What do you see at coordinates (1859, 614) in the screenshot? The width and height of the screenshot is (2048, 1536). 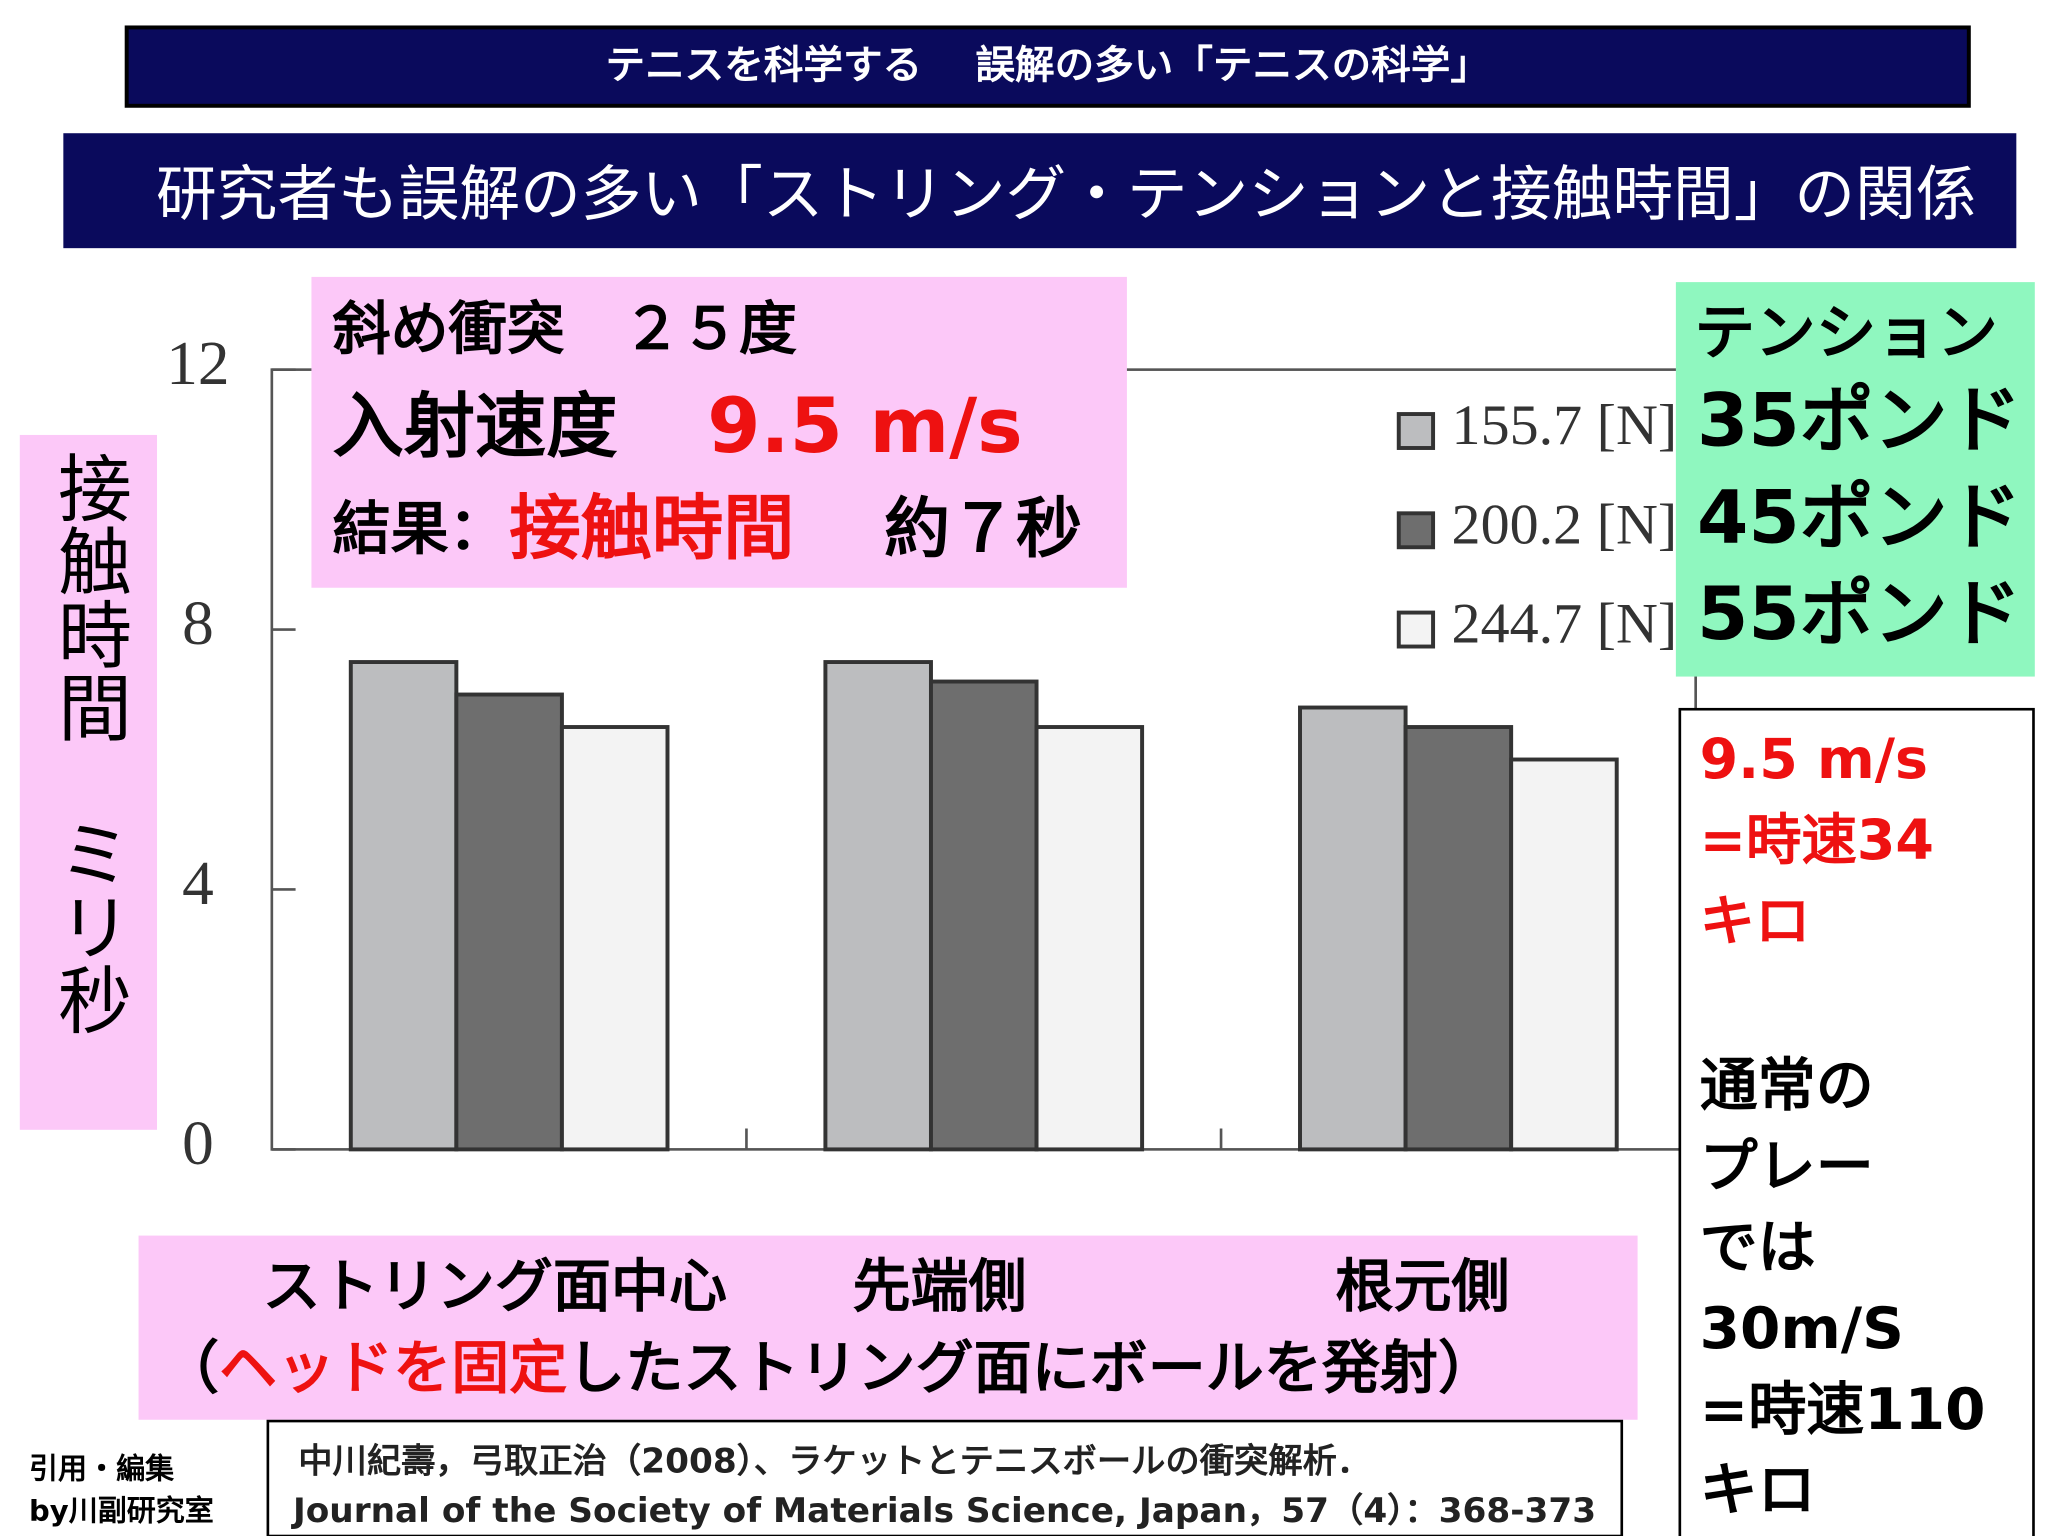 I see `tension-item: 55ポンド` at bounding box center [1859, 614].